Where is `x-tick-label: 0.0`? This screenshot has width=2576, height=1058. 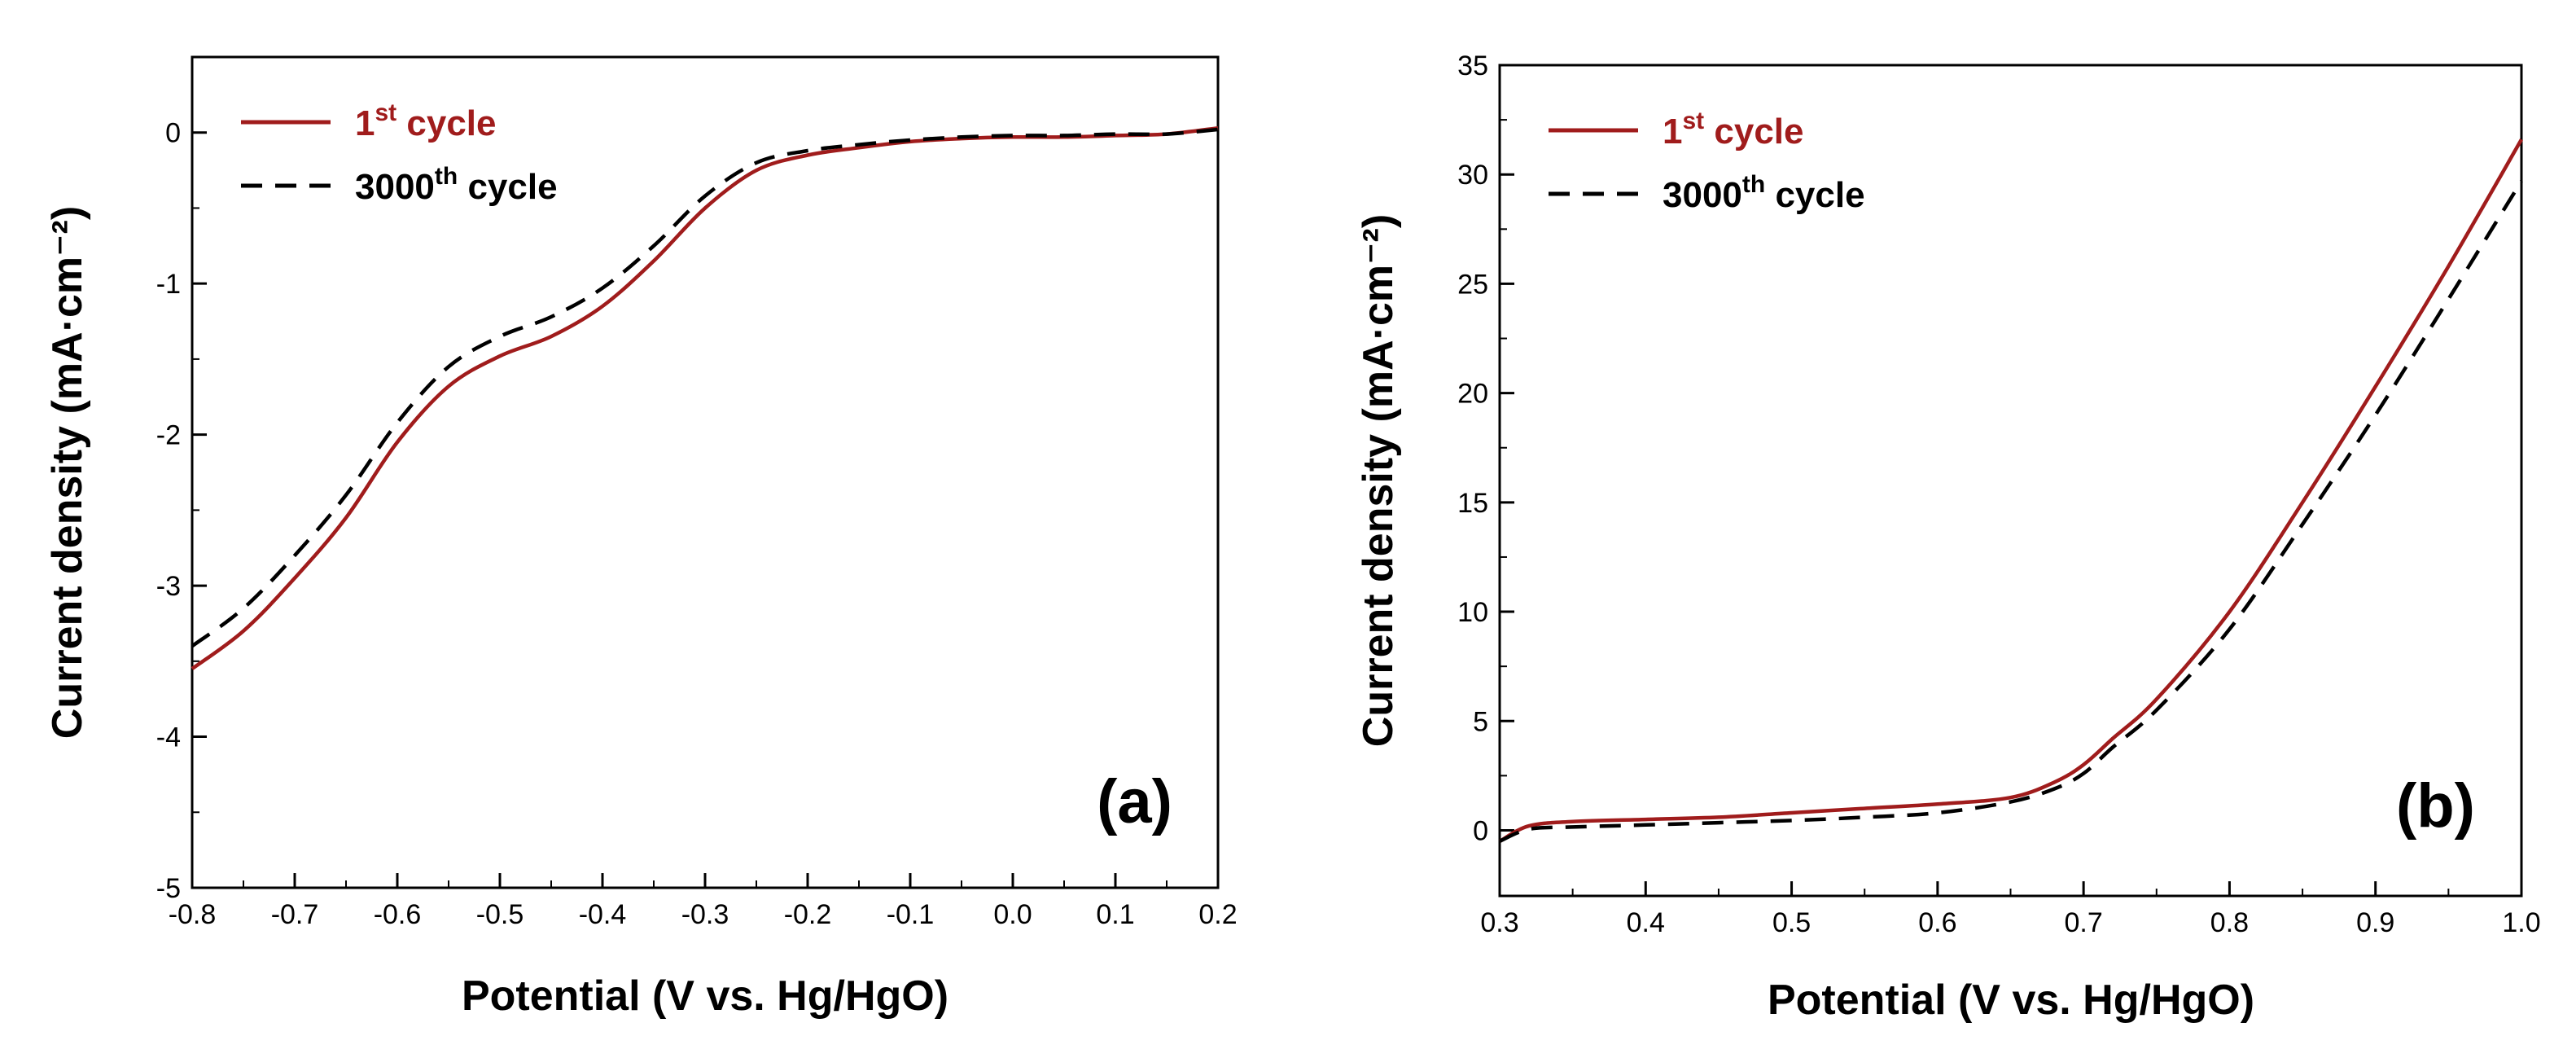 x-tick-label: 0.0 is located at coordinates (1012, 915).